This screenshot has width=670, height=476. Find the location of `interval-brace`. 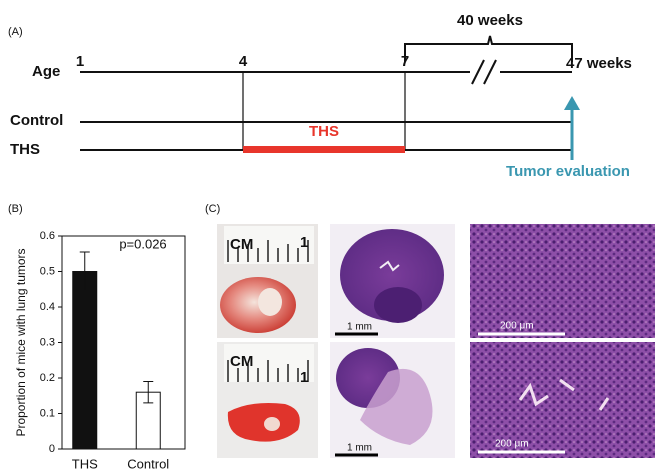

interval-brace is located at coordinates (488, 48).